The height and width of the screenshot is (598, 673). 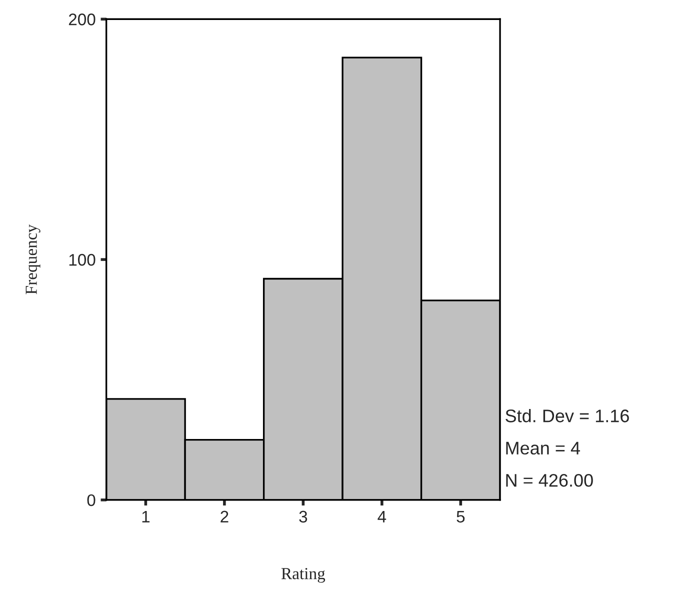 I want to click on x-tick-label: 1, so click(x=146, y=516).